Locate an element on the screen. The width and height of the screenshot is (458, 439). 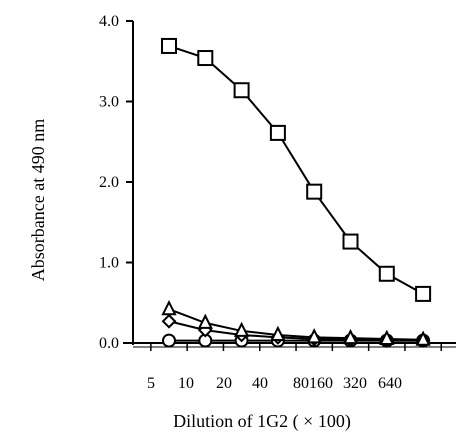
y-tick-label: 2.0 is located at coordinates (109, 182).